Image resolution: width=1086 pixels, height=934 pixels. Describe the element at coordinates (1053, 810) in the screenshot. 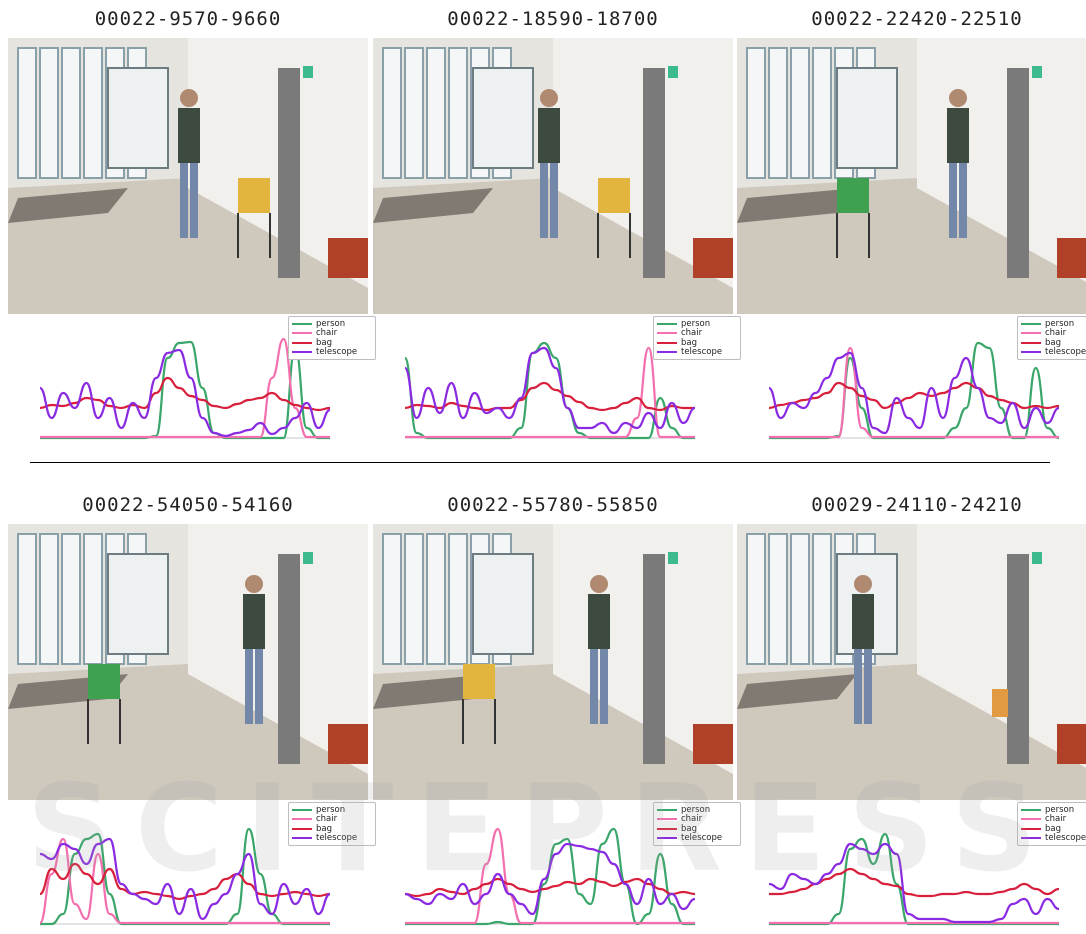

I see `legend-entry: person` at that location.